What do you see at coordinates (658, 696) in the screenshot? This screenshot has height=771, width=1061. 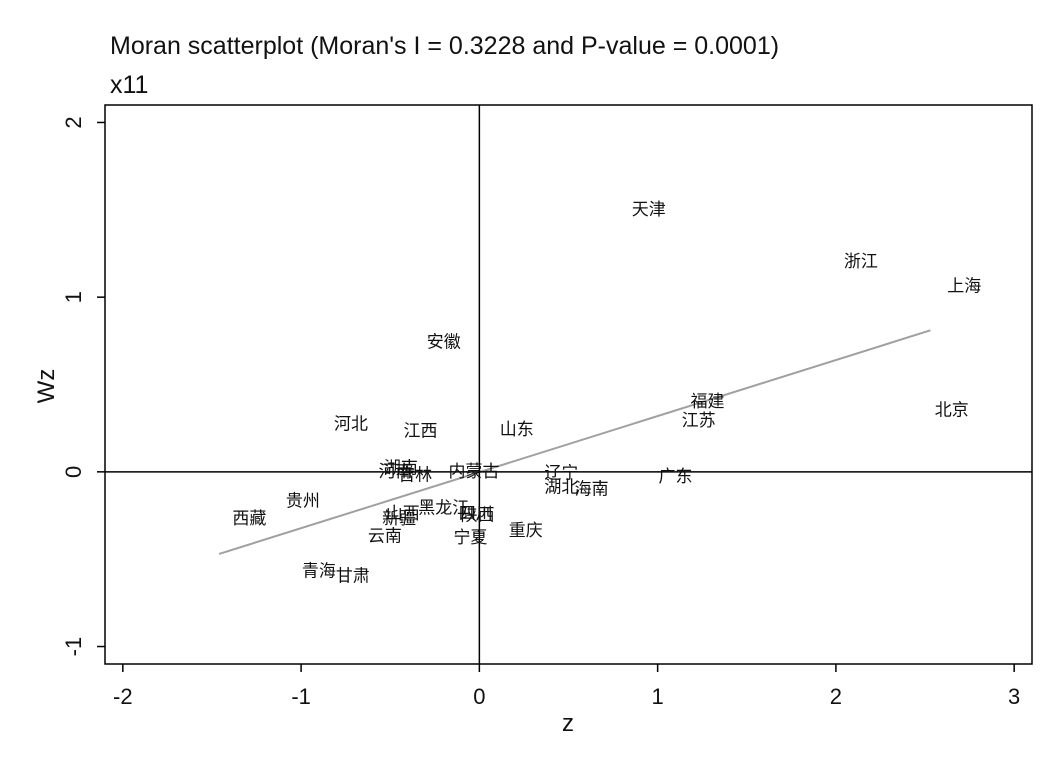 I see `x-tick-label: 1` at bounding box center [658, 696].